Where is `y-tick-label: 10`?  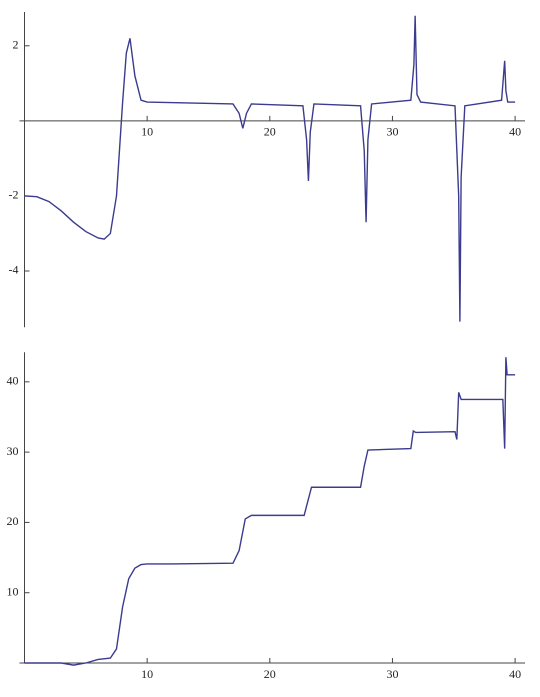
y-tick-label: 10 is located at coordinates (13, 591).